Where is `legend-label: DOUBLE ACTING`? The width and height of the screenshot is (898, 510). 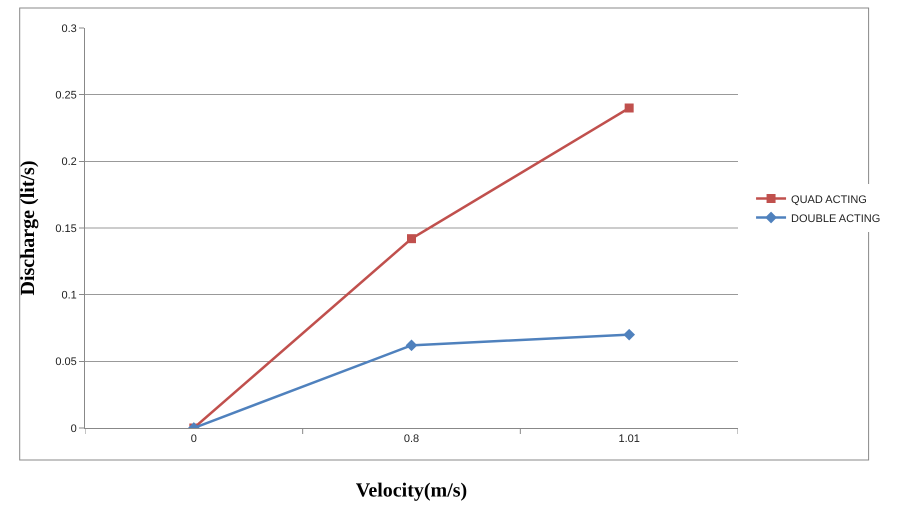
legend-label: DOUBLE ACTING is located at coordinates (835, 218).